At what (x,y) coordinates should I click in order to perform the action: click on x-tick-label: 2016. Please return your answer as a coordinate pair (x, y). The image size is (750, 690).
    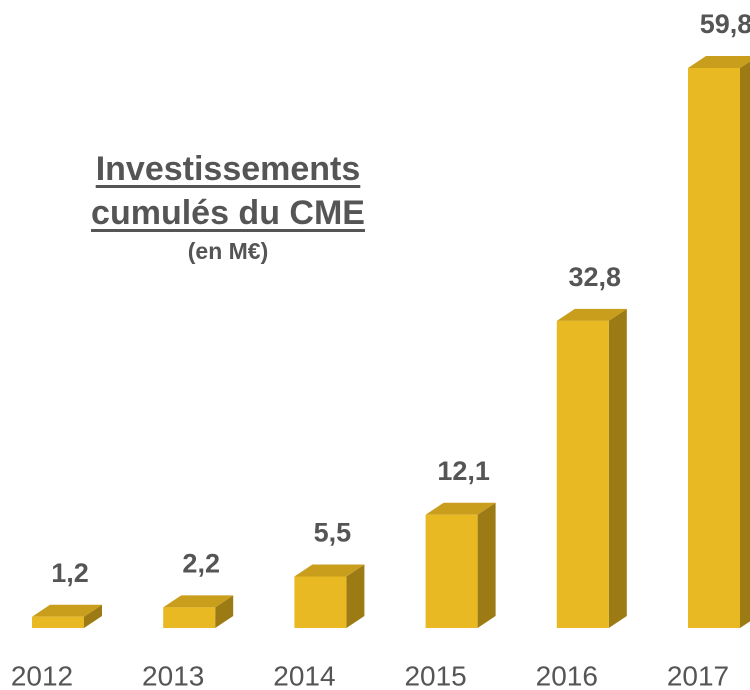
    Looking at the image, I should click on (567, 675).